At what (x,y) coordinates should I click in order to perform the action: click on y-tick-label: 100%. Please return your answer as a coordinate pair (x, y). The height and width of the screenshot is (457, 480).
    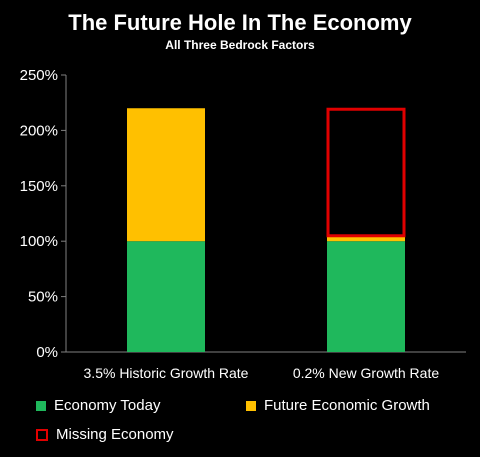
    Looking at the image, I should click on (39, 241).